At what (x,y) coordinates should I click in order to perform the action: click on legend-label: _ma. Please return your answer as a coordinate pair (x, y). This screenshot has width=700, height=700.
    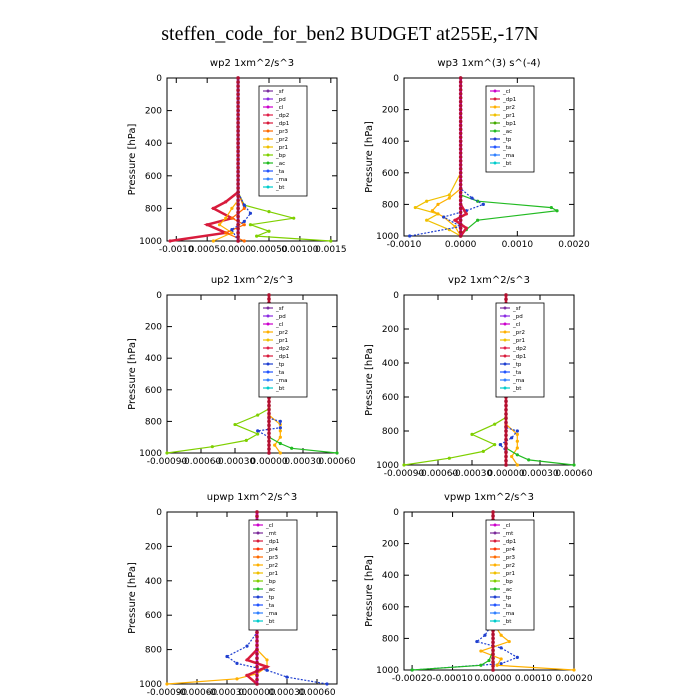
    Looking at the image, I should click on (508, 614).